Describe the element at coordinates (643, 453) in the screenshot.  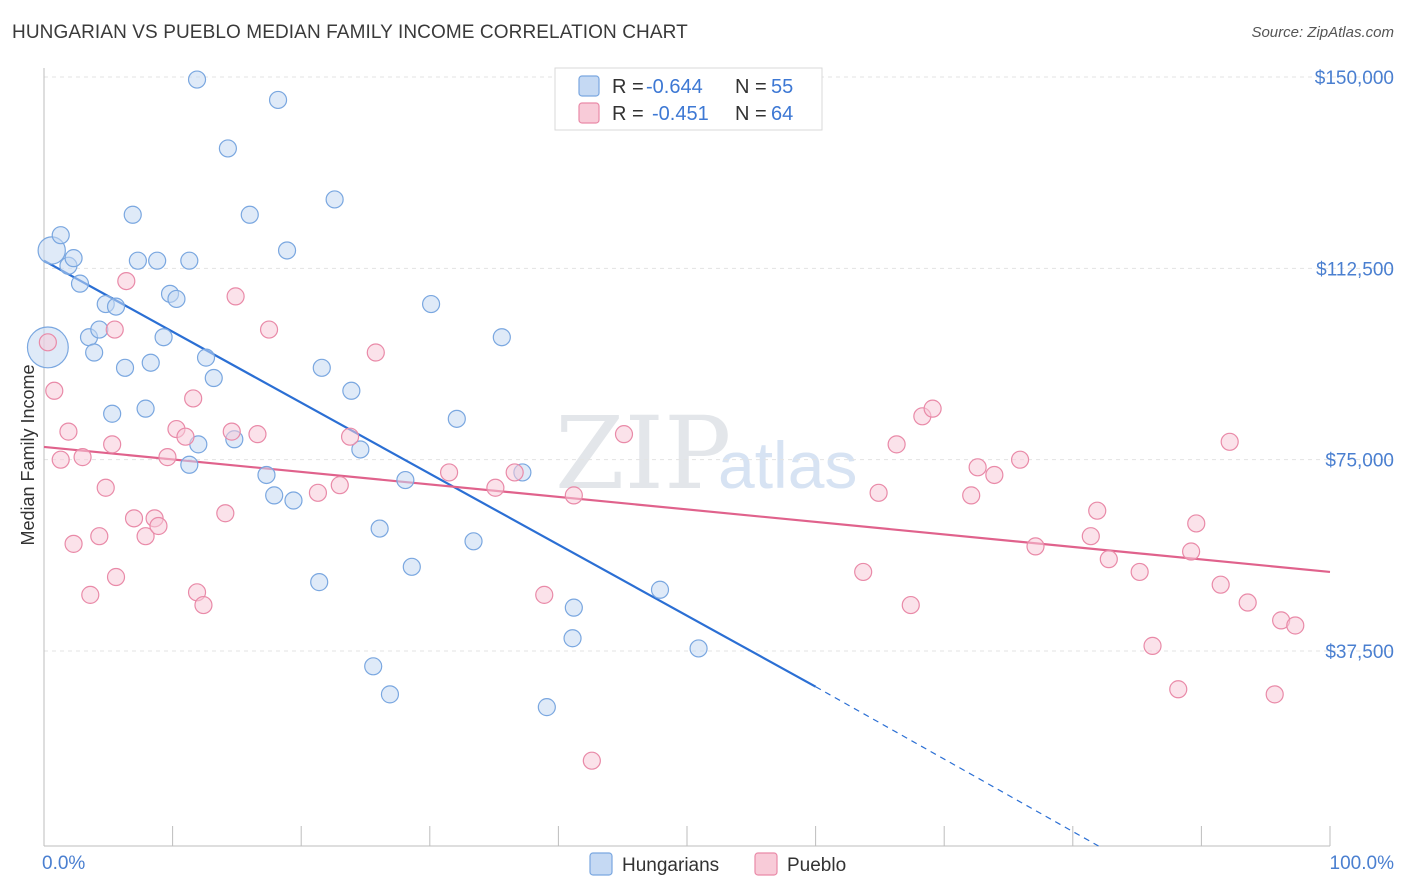
I see `watermark-zip: ZIP` at that location.